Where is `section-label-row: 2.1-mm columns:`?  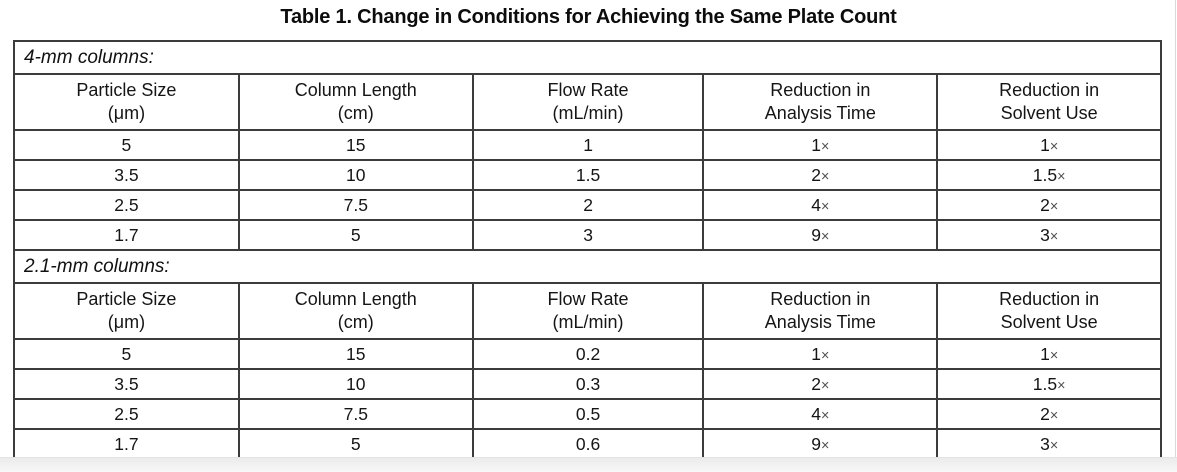 section-label-row: 2.1-mm columns: is located at coordinates (587, 266).